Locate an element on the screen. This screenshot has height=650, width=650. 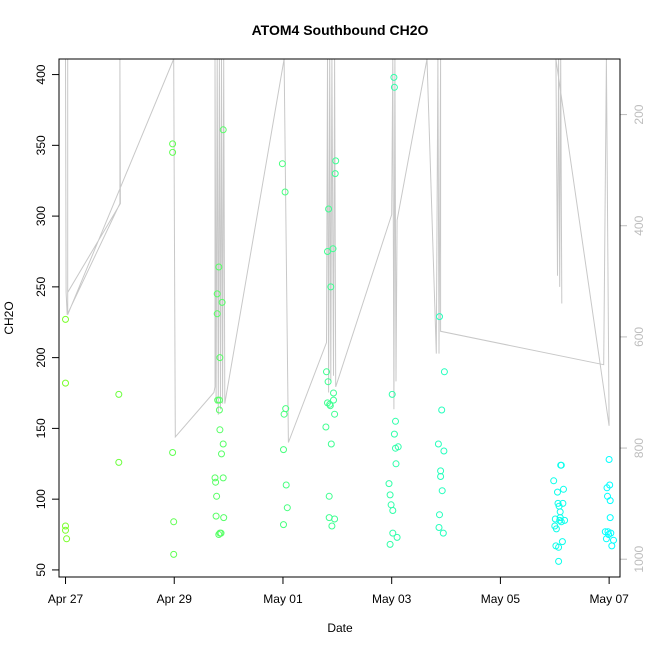
x-tick-label: May 07 is located at coordinates (609, 599).